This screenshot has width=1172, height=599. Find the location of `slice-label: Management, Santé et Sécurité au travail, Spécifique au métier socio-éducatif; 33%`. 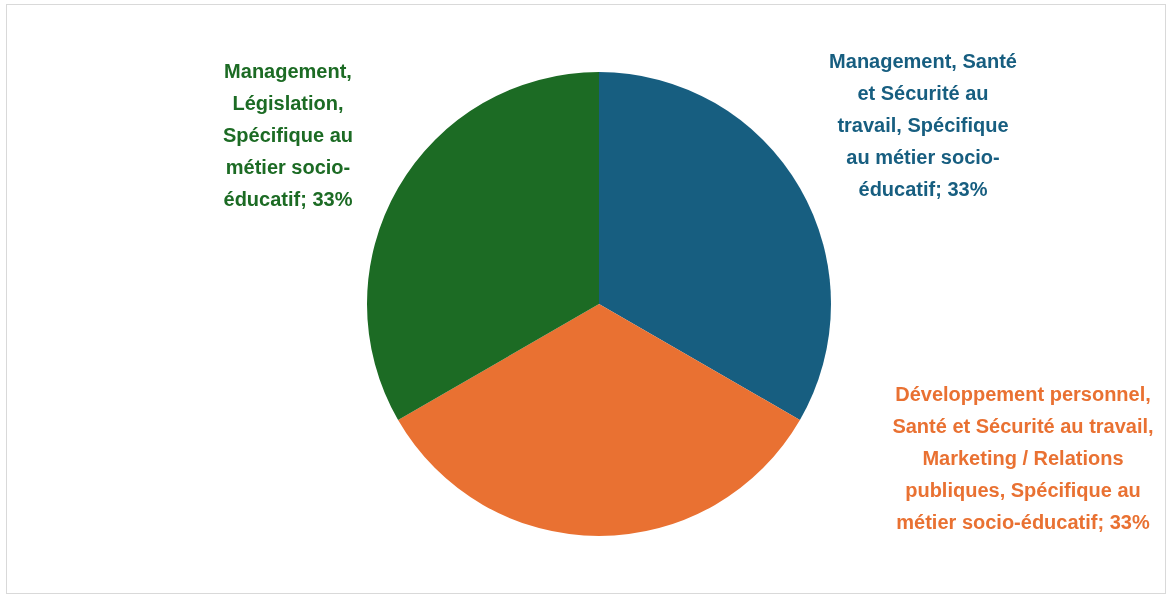

slice-label: Management, Santé et Sécurité au travail, Spécifique au métier socio-éducatif; 33% is located at coordinates (923, 124).